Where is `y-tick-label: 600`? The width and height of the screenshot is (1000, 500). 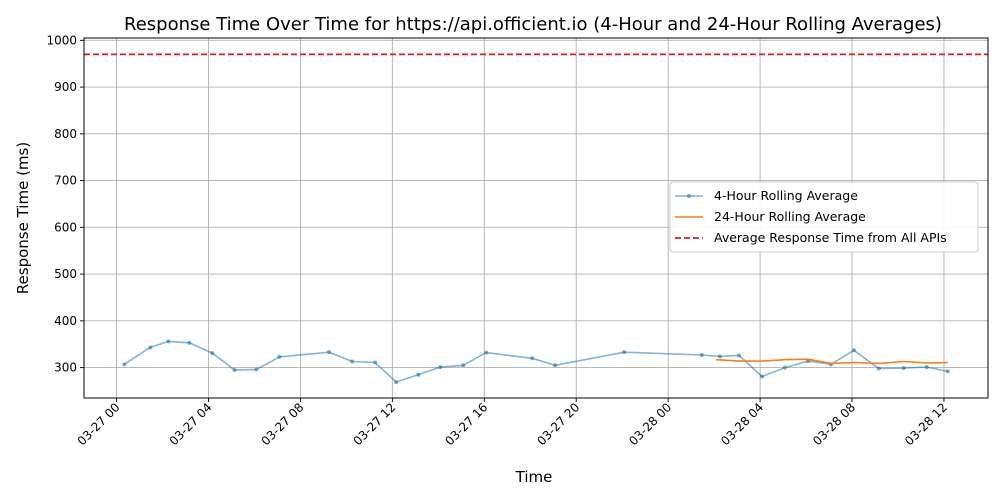 y-tick-label: 600 is located at coordinates (65, 227).